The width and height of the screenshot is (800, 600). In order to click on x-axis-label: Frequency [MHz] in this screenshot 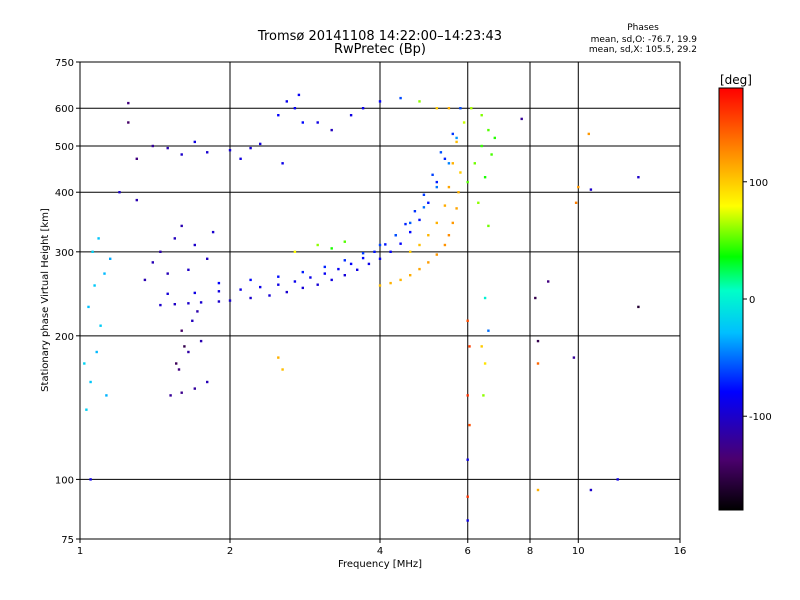, I will do `click(380, 564)`.